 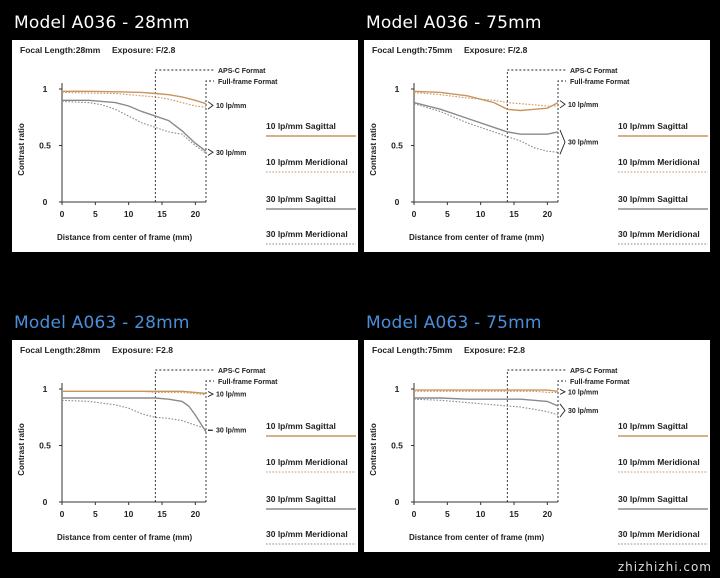 I want to click on exposure-label: Exposure: F/2.8, so click(x=144, y=50).